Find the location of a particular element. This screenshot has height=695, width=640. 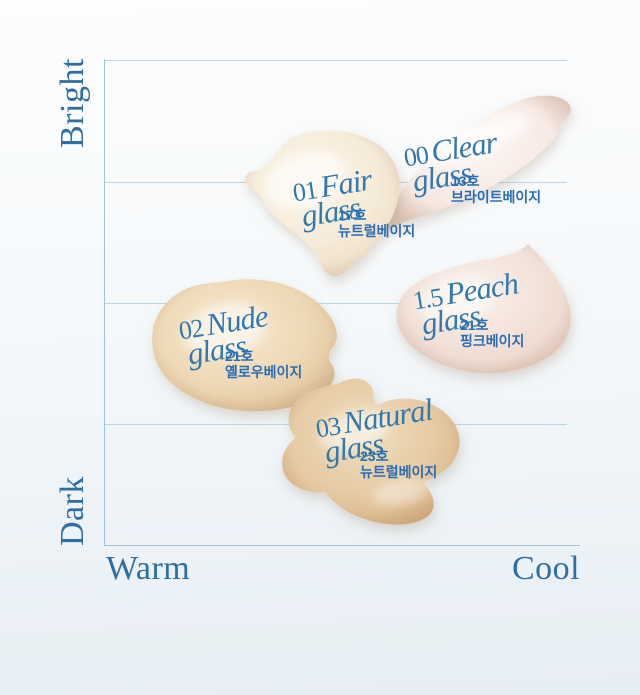

shade-tone: 21호 옐로우베이지 is located at coordinates (263, 364).